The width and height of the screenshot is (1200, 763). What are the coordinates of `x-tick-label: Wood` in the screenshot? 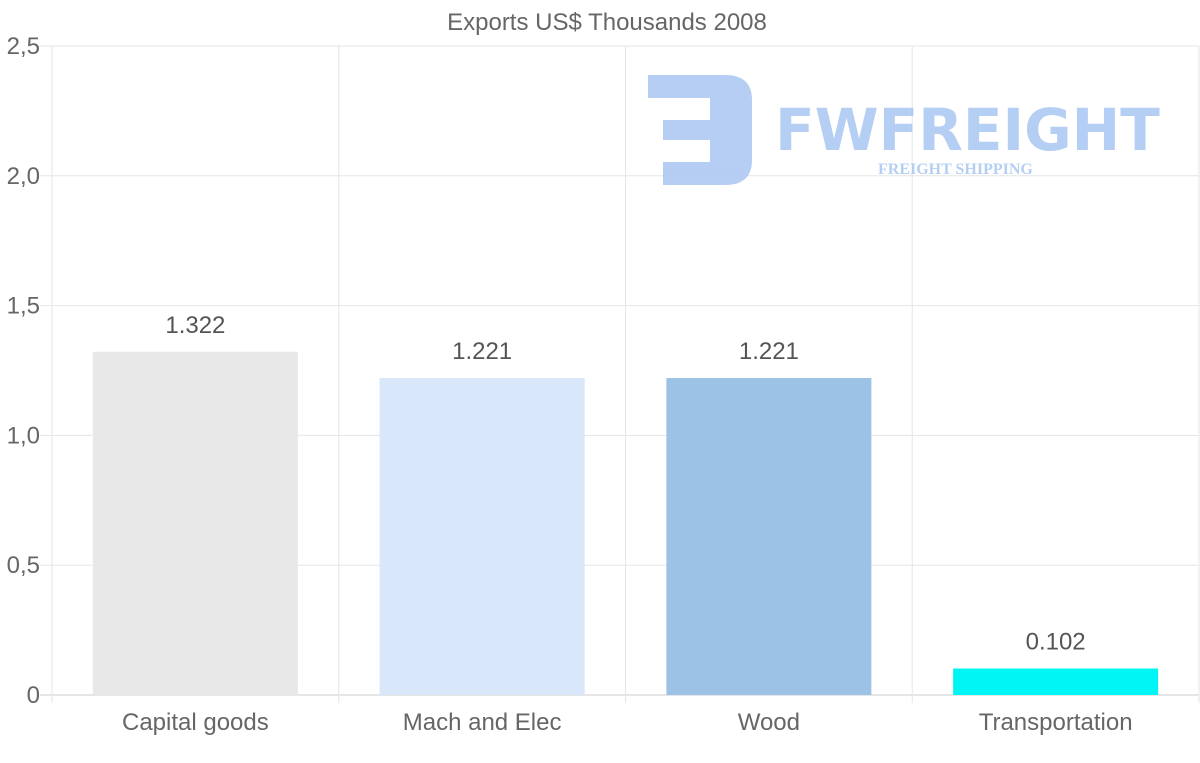 It's located at (769, 722).